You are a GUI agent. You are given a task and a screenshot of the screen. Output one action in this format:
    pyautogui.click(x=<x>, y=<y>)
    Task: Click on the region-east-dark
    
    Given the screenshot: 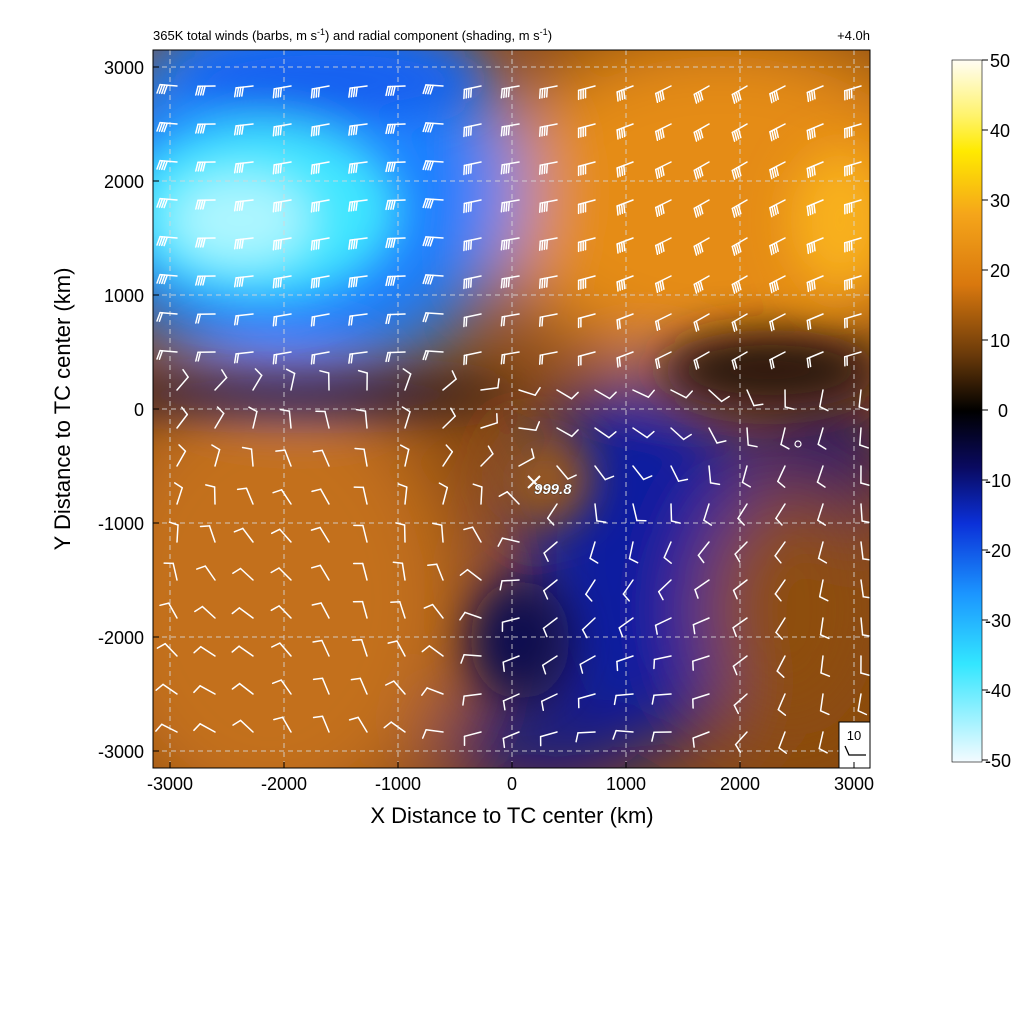 What is the action you would take?
    pyautogui.click(x=765, y=370)
    